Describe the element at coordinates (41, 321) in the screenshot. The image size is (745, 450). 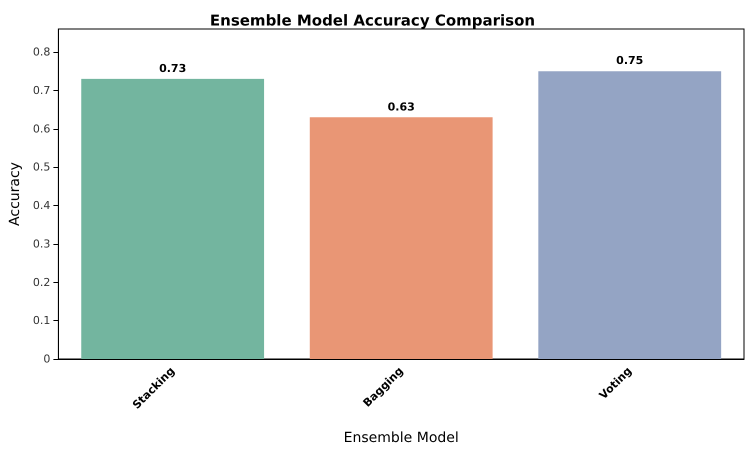
I see `y-tick-label: 0.1` at that location.